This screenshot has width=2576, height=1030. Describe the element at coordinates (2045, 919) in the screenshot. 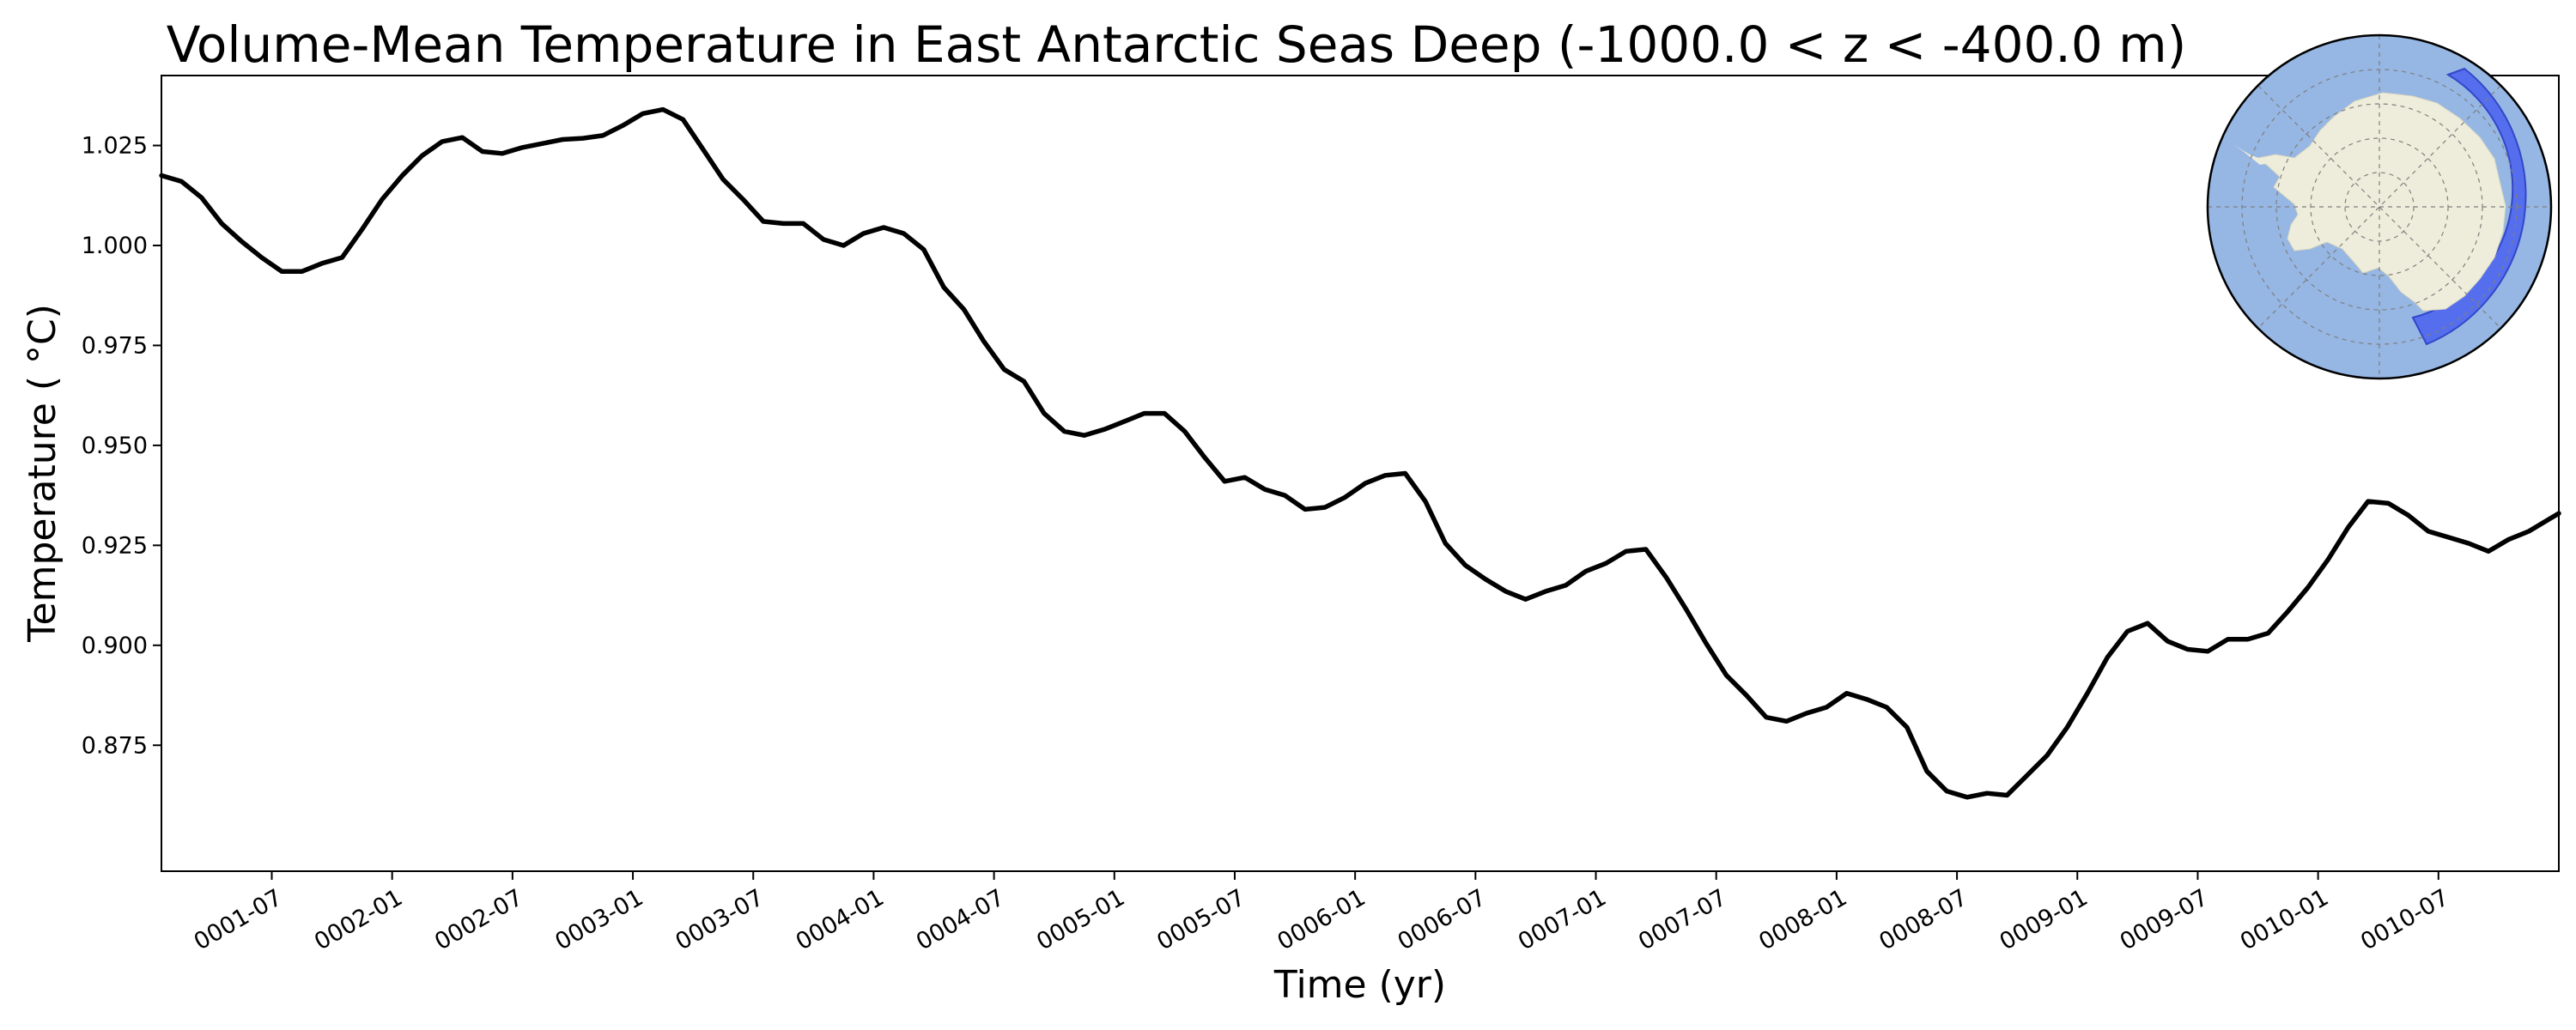

I see `x-tick-label: 0009-01` at that location.